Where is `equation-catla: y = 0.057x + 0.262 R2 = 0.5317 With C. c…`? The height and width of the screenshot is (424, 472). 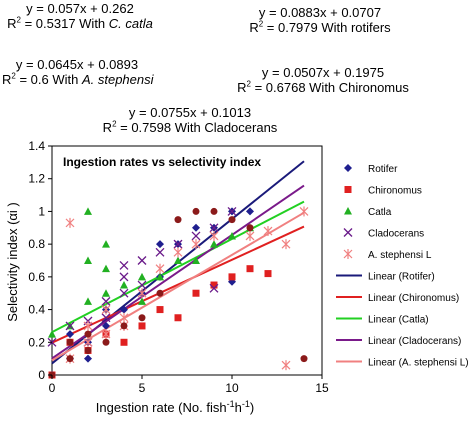
equation-catla: y = 0.057x + 0.262 R2 = 0.5317 With C. c… is located at coordinates (80, 16).